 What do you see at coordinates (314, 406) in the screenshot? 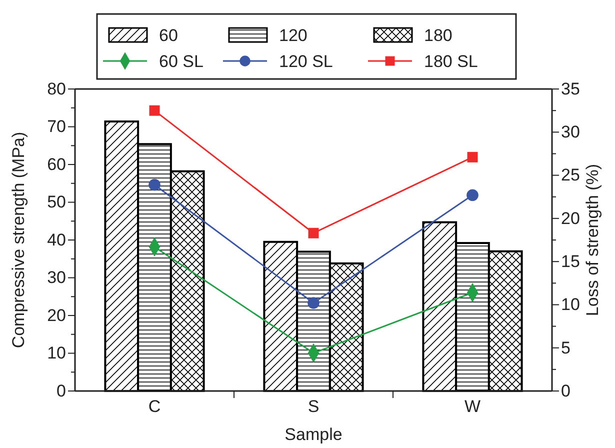
I see `x-tick-label: S` at bounding box center [314, 406].